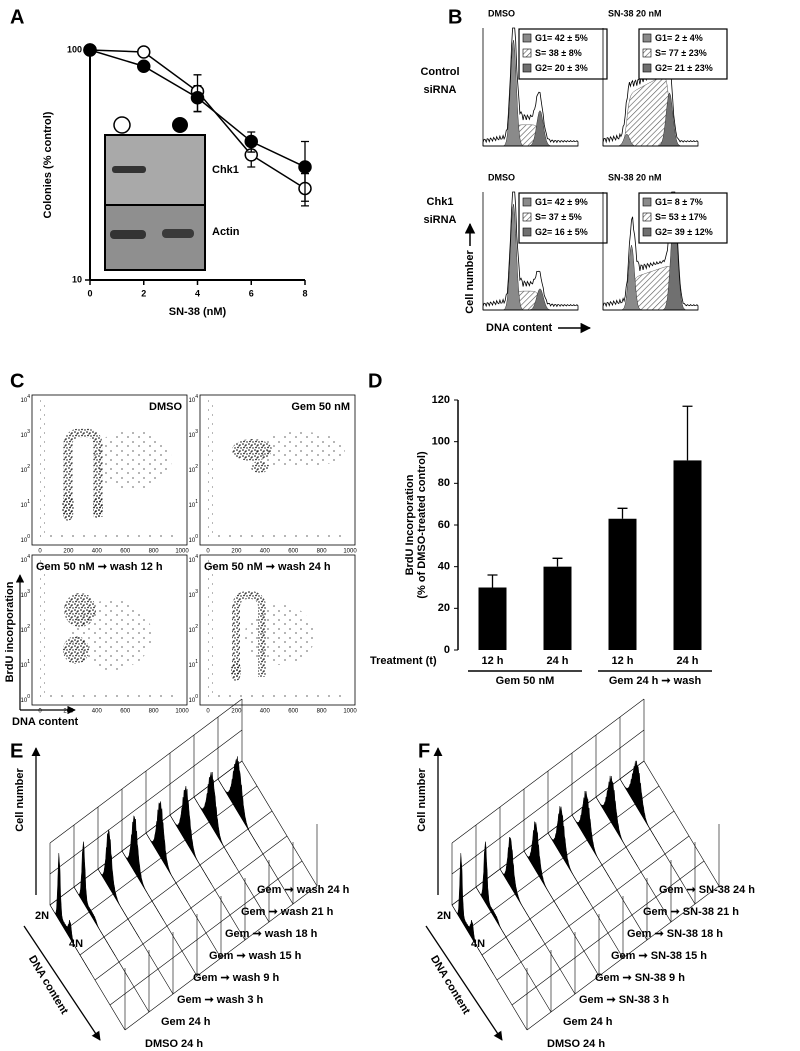  Describe the element at coordinates (440, 202) in the screenshot. I see `row-label: Chk1` at that location.